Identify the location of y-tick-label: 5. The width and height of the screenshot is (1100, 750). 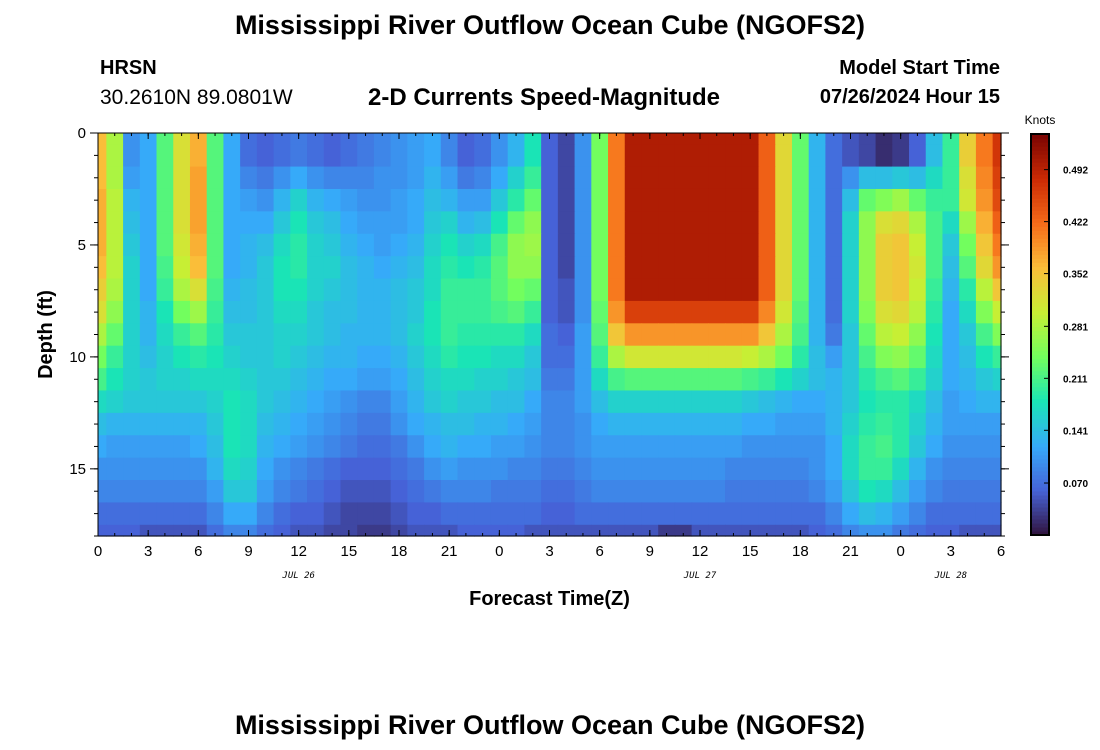
(82, 245).